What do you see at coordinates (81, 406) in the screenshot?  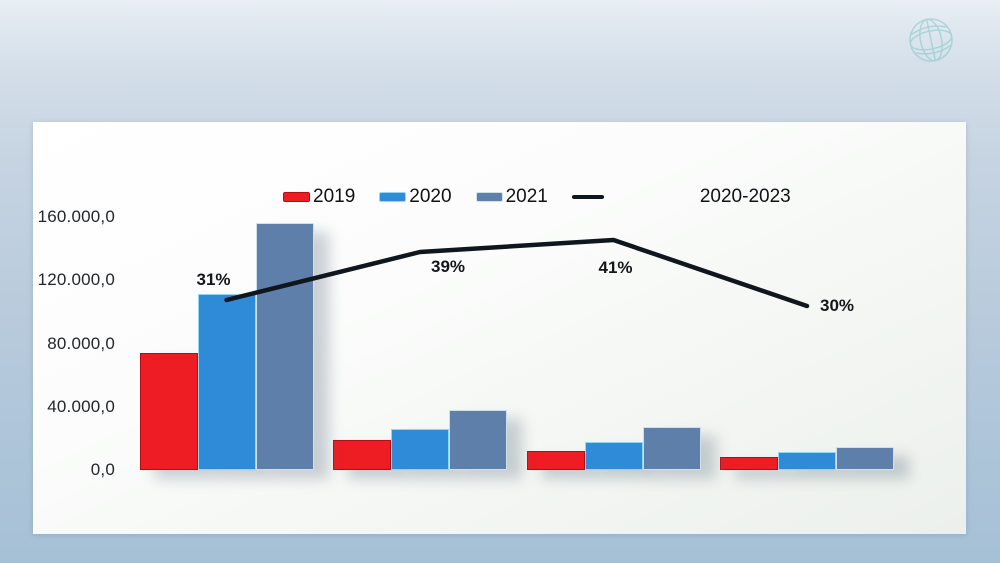 I see `y-tick-label: 40.000,0` at bounding box center [81, 406].